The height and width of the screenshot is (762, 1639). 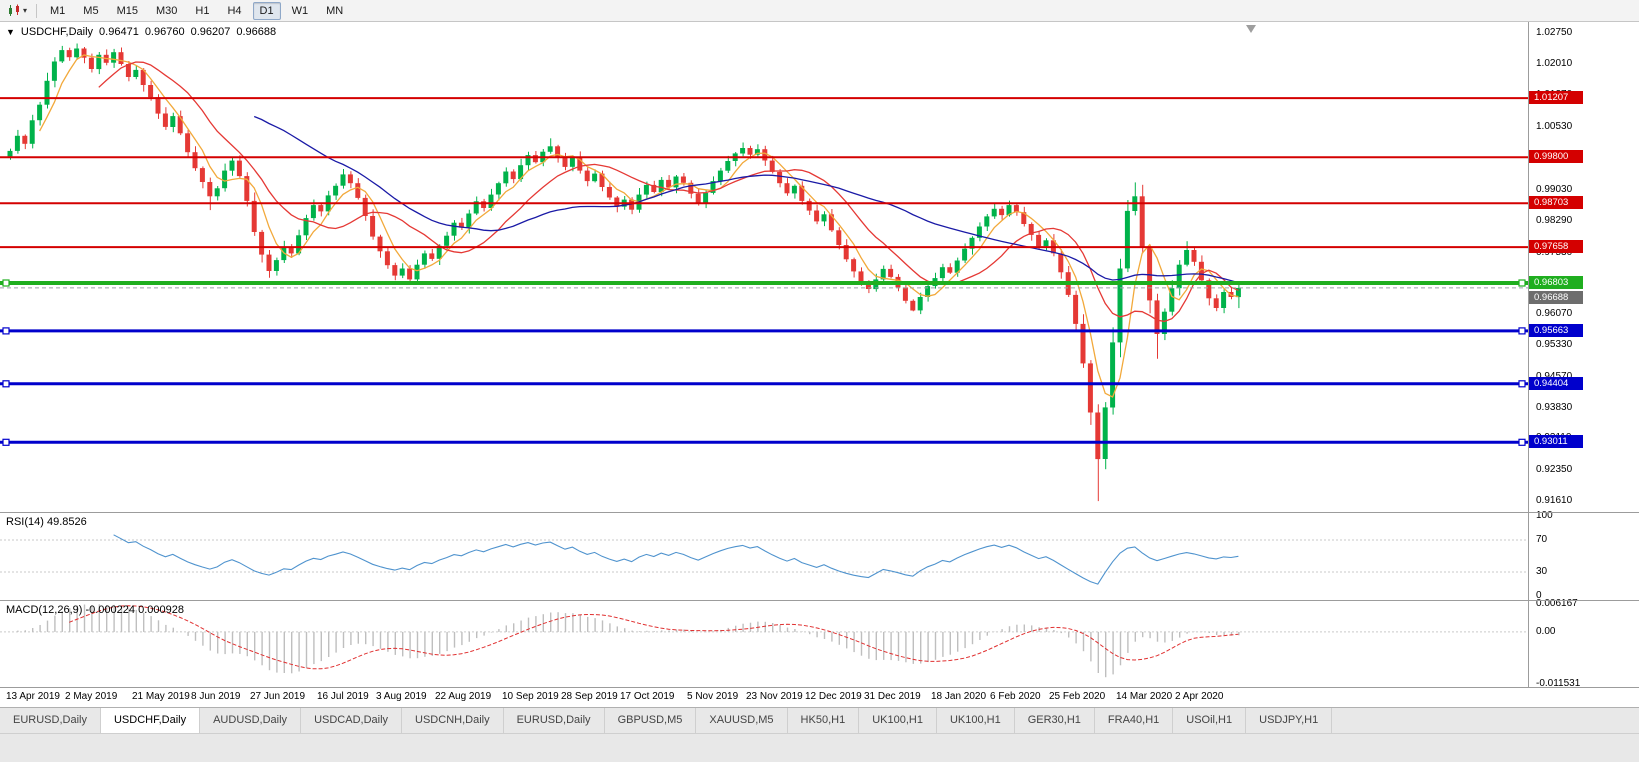 I want to click on timeframe-button-d1: D1, so click(x=266, y=10).